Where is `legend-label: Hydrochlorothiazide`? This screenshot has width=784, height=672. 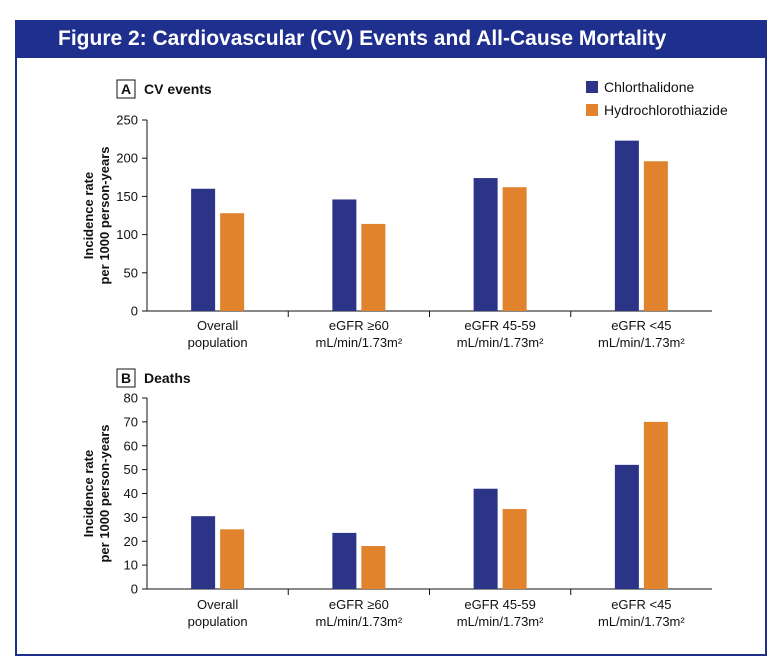
legend-label: Hydrochlorothiazide is located at coordinates (666, 110).